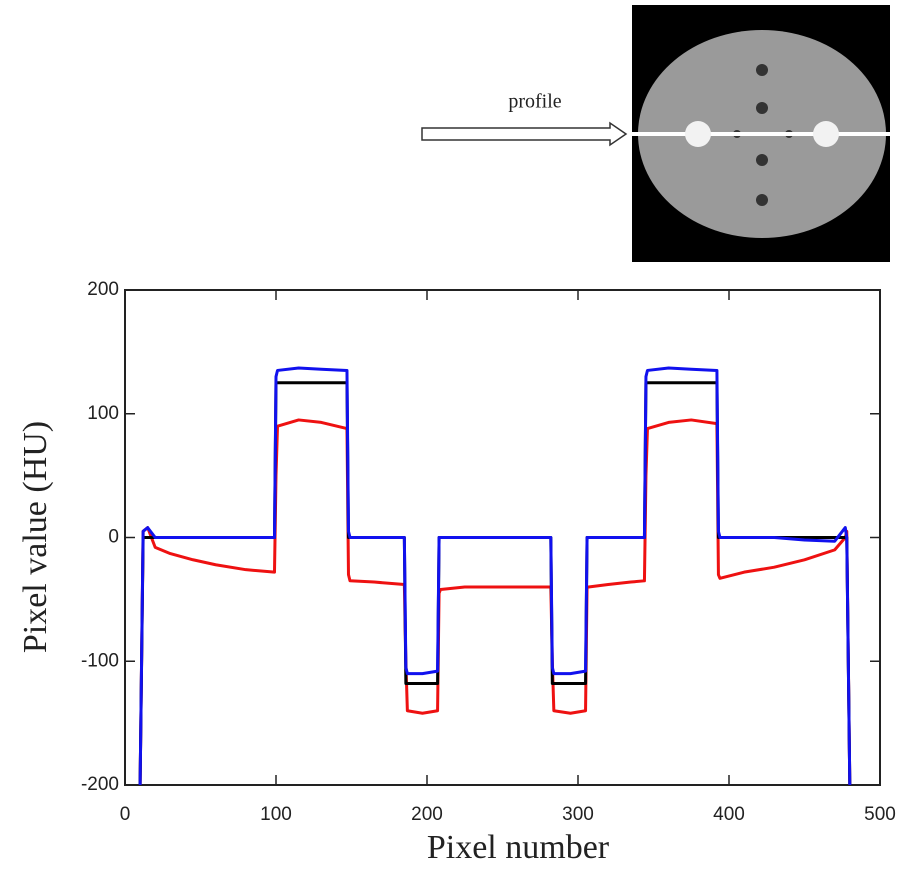 Image resolution: width=918 pixels, height=875 pixels. I want to click on x-axis-title: Pixel number, so click(518, 847).